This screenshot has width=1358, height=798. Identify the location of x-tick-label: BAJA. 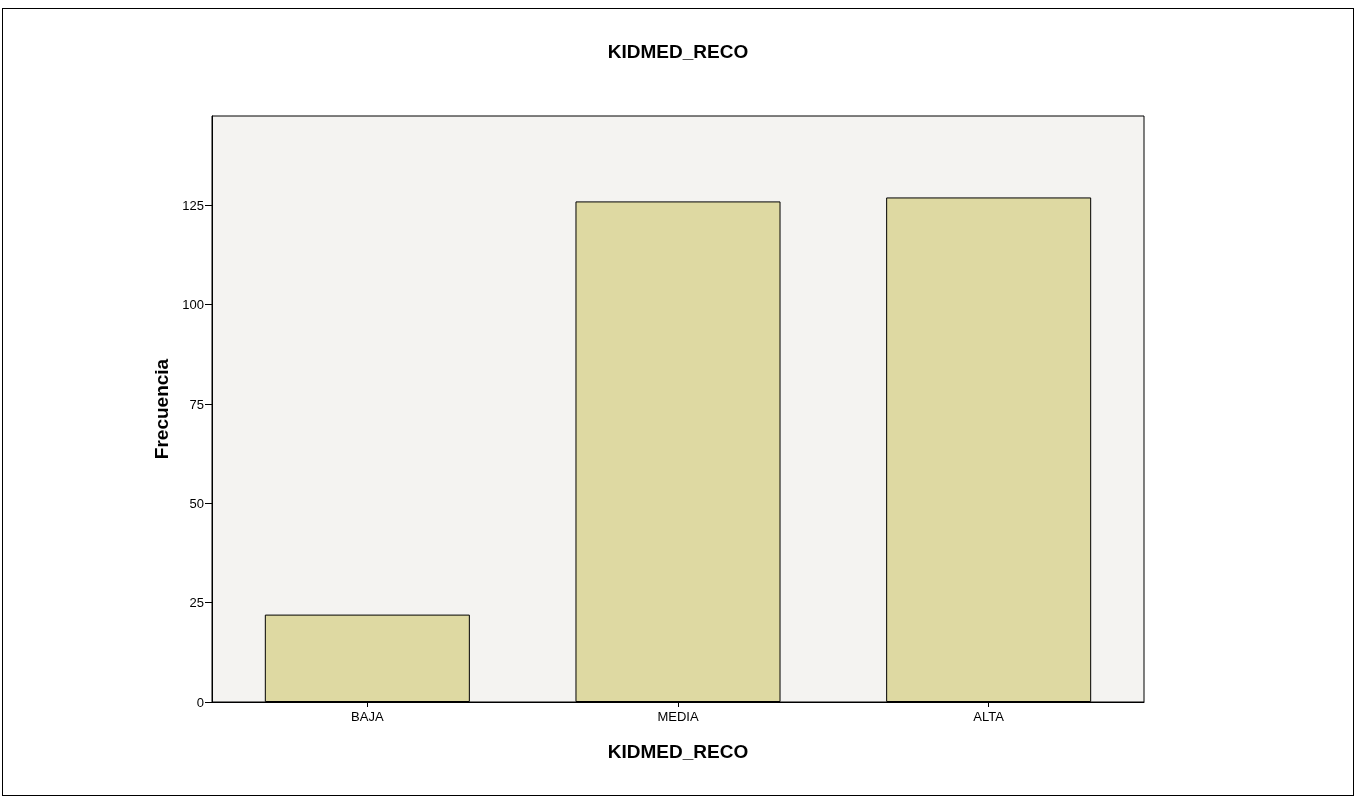
(367, 716).